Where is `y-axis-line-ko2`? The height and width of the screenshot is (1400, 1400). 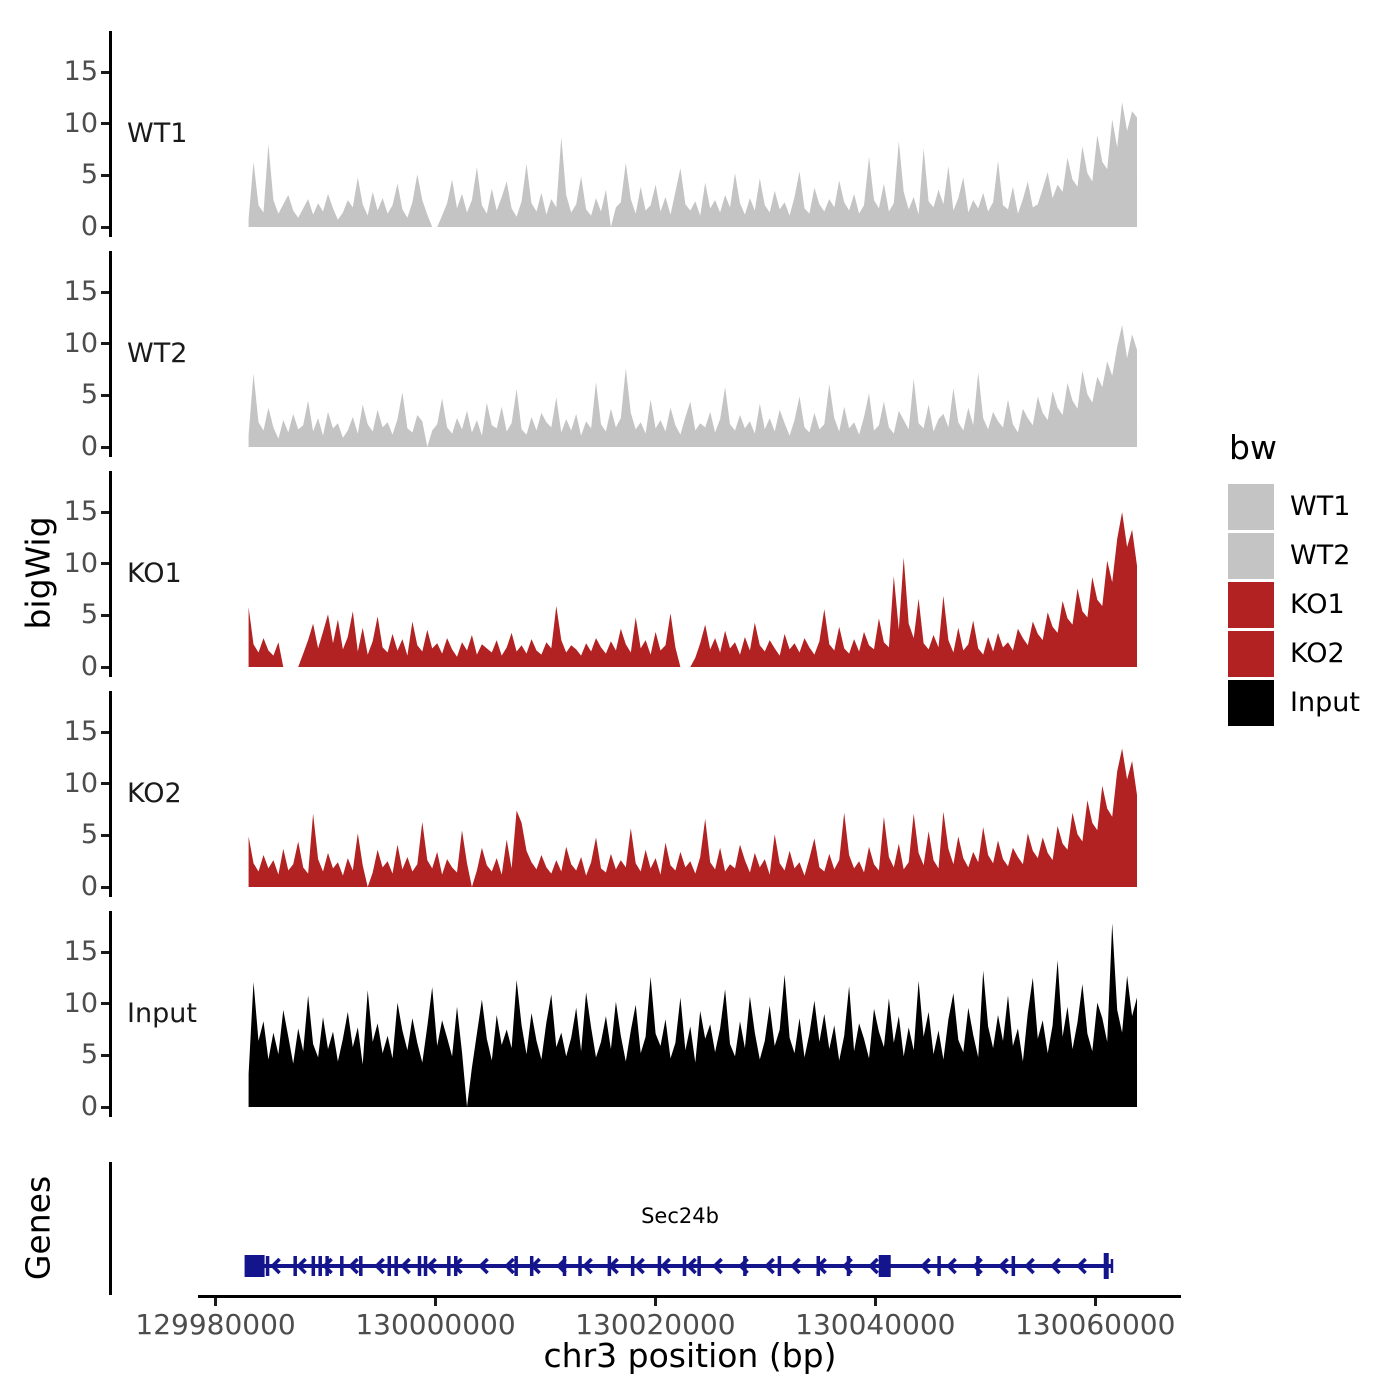
y-axis-line-ko2 is located at coordinates (110, 794).